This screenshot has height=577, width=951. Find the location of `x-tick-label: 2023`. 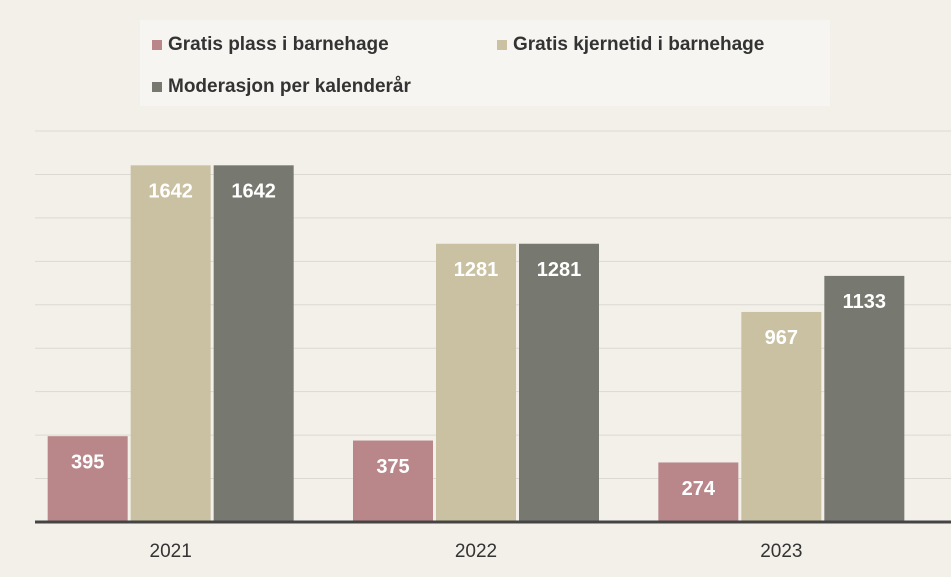

x-tick-label: 2023 is located at coordinates (781, 551).